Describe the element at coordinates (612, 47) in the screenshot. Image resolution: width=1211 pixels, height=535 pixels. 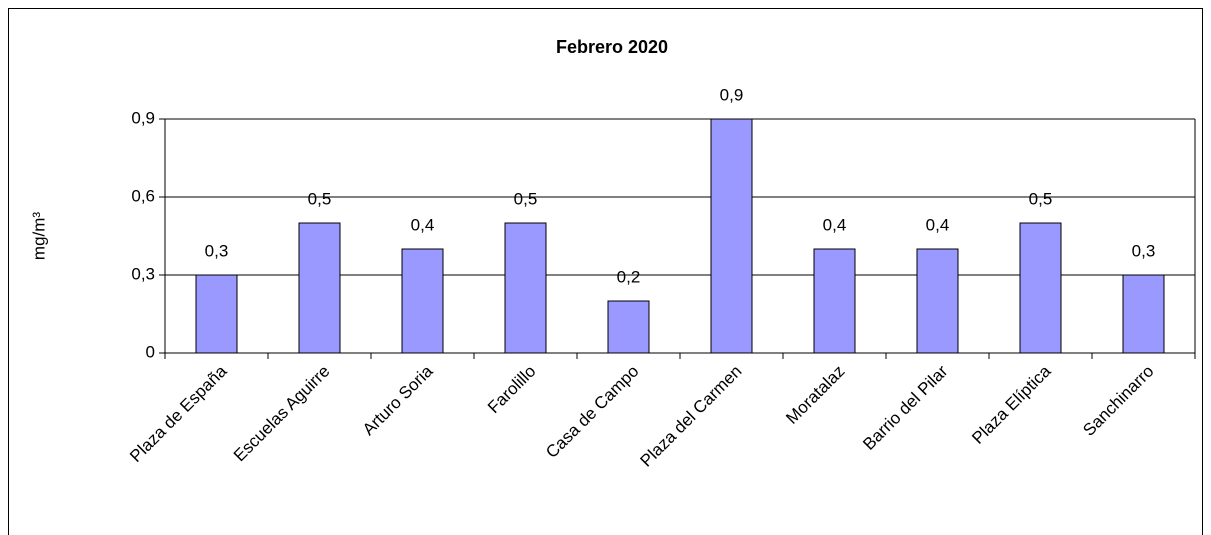
I see `chart-title: Febrero 2020` at that location.